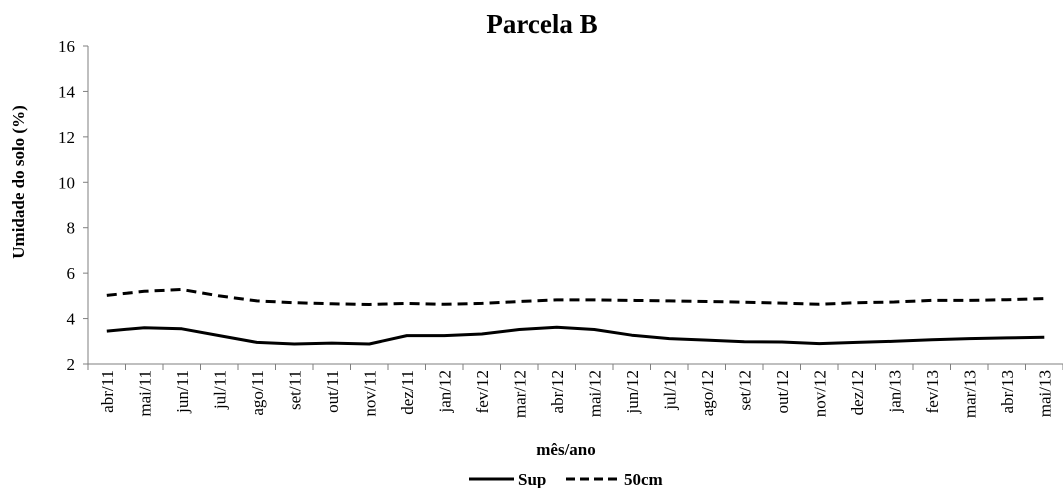 Image resolution: width=1063 pixels, height=488 pixels. What do you see at coordinates (519, 394) in the screenshot?
I see `x-tick-label: mar/12` at bounding box center [519, 394].